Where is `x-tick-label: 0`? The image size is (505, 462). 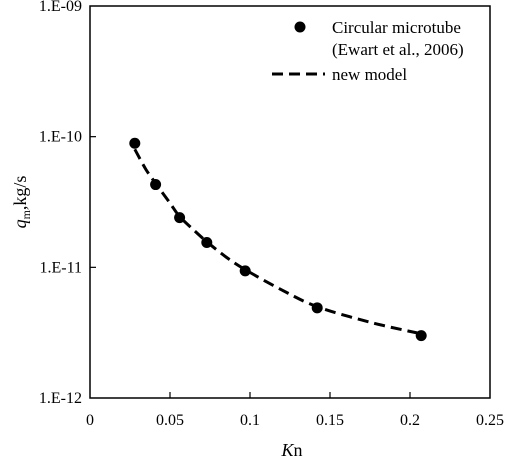 x-tick-label: 0 is located at coordinates (90, 420).